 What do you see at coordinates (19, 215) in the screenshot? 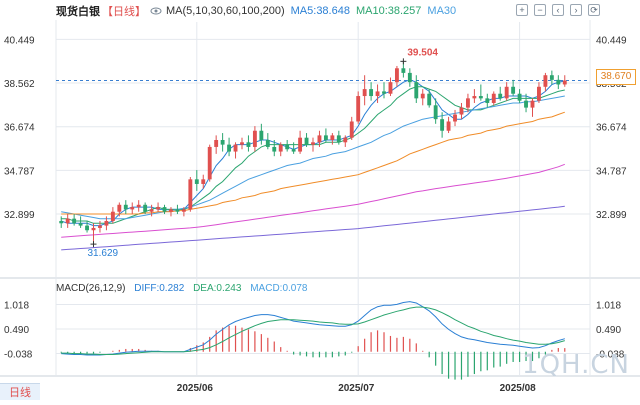
I see `price-tick-label-left: 32.899` at bounding box center [19, 215].